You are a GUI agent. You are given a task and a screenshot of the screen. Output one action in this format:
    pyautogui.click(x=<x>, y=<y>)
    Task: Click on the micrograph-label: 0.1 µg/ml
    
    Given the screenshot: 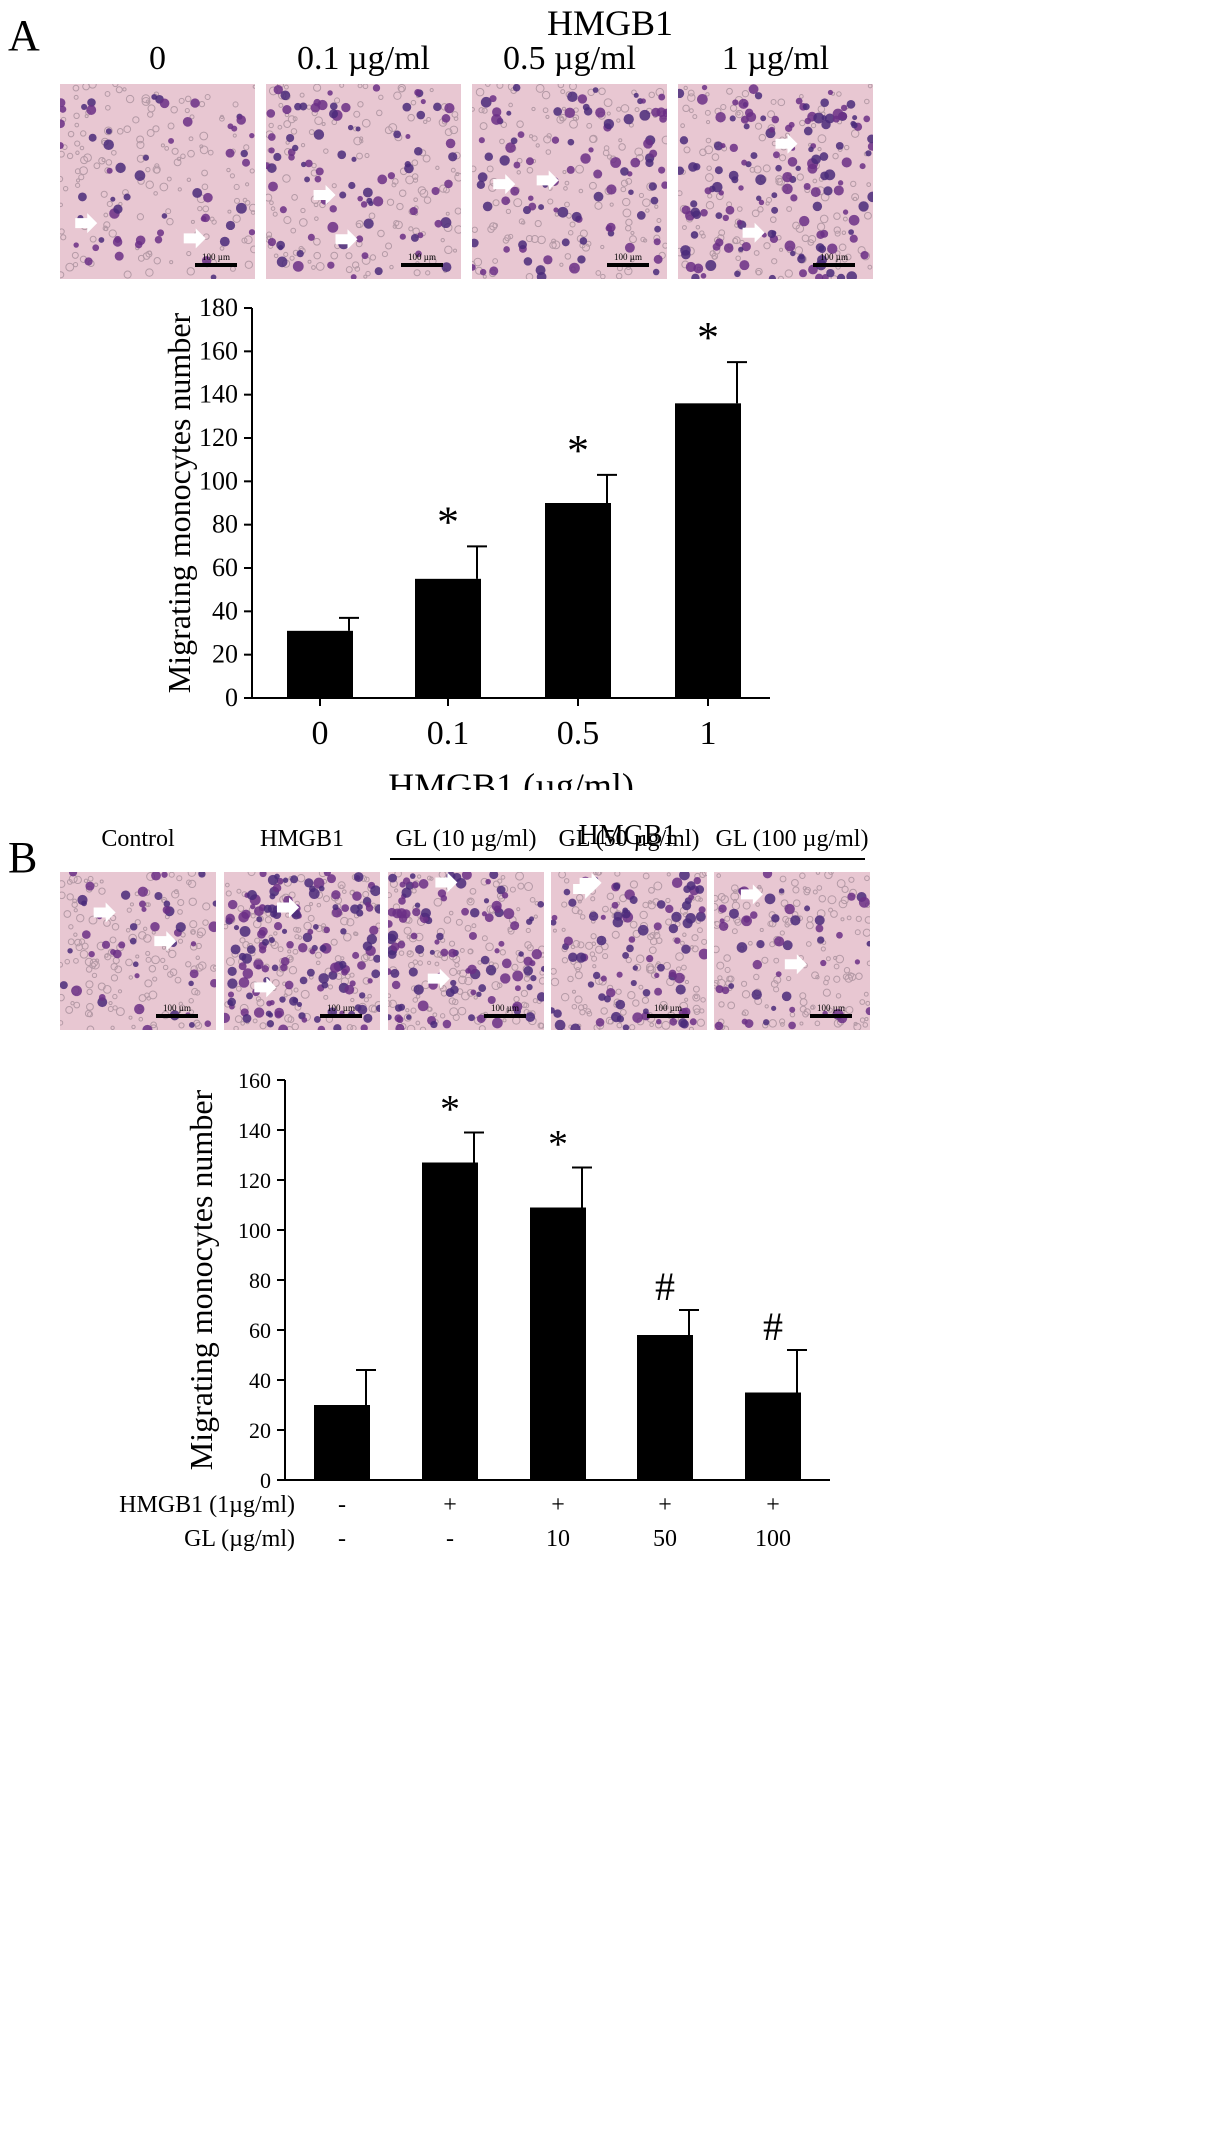 What is the action you would take?
    pyautogui.click(x=363, y=58)
    